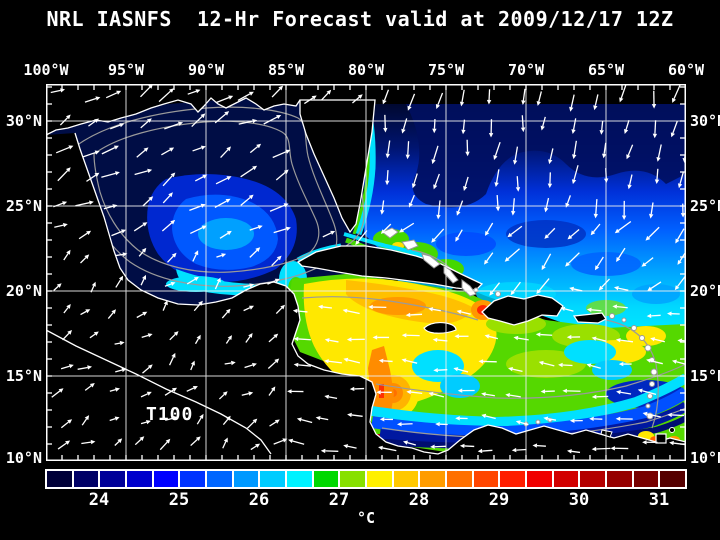 Image resolution: width=720 pixels, height=540 pixels. Describe the element at coordinates (259, 500) in the screenshot. I see `colorbar-tick-26: 26` at that location.